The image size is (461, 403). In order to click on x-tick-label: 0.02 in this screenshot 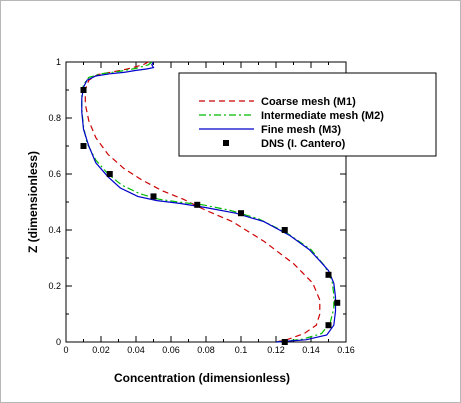, I will do `click(101, 350)`.